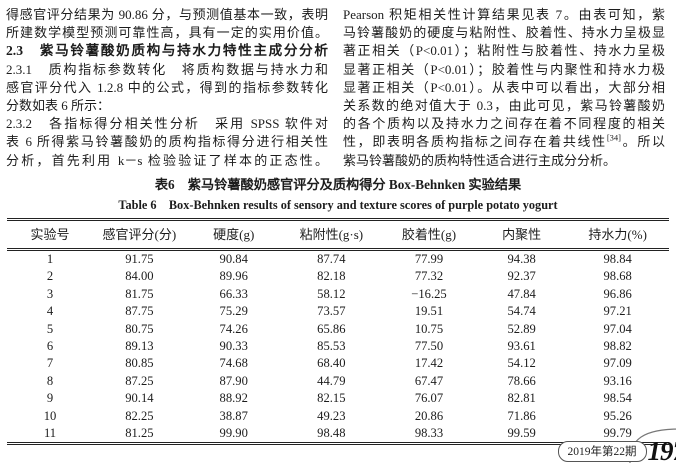  I want to click on text-line: 感官评分代入 1.2.8 中的公式，得到的指标参数转化, so click(167, 87).